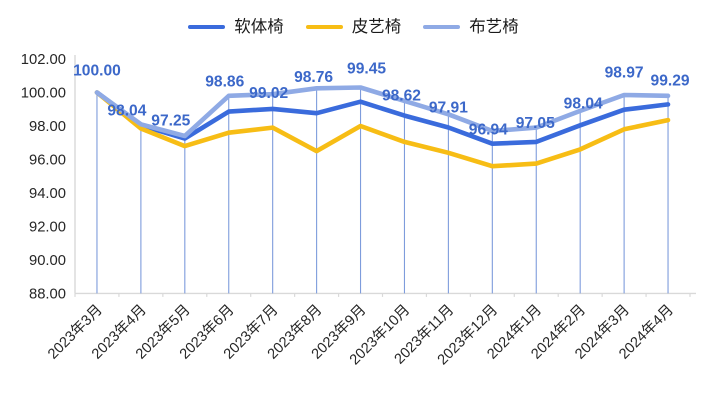 This screenshot has height=404, width=707. I want to click on data-label: 97.25, so click(170, 121).